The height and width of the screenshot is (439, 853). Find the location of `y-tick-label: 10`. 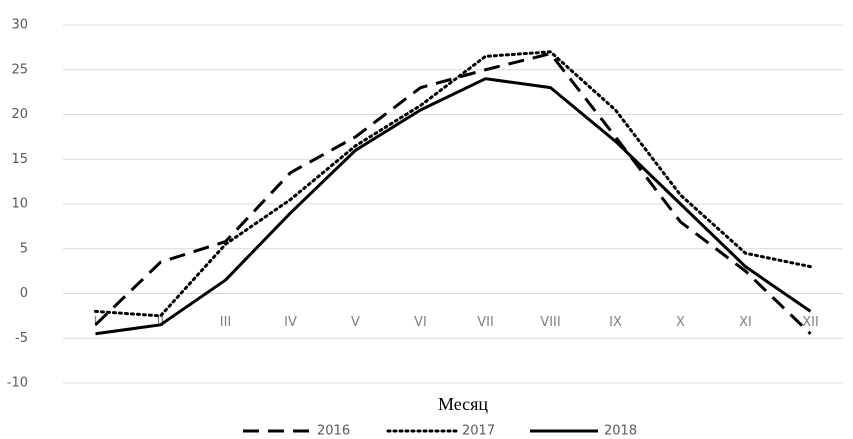

y-tick-label: 10 is located at coordinates (19, 204).